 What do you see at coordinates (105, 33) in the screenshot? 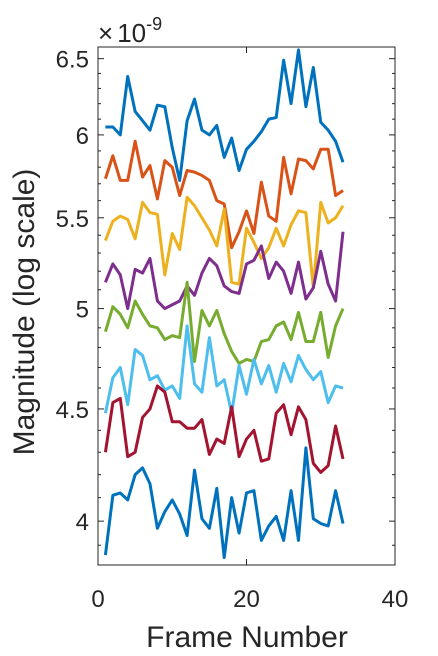
I see `multiplier-prefix: ×` at bounding box center [105, 33].